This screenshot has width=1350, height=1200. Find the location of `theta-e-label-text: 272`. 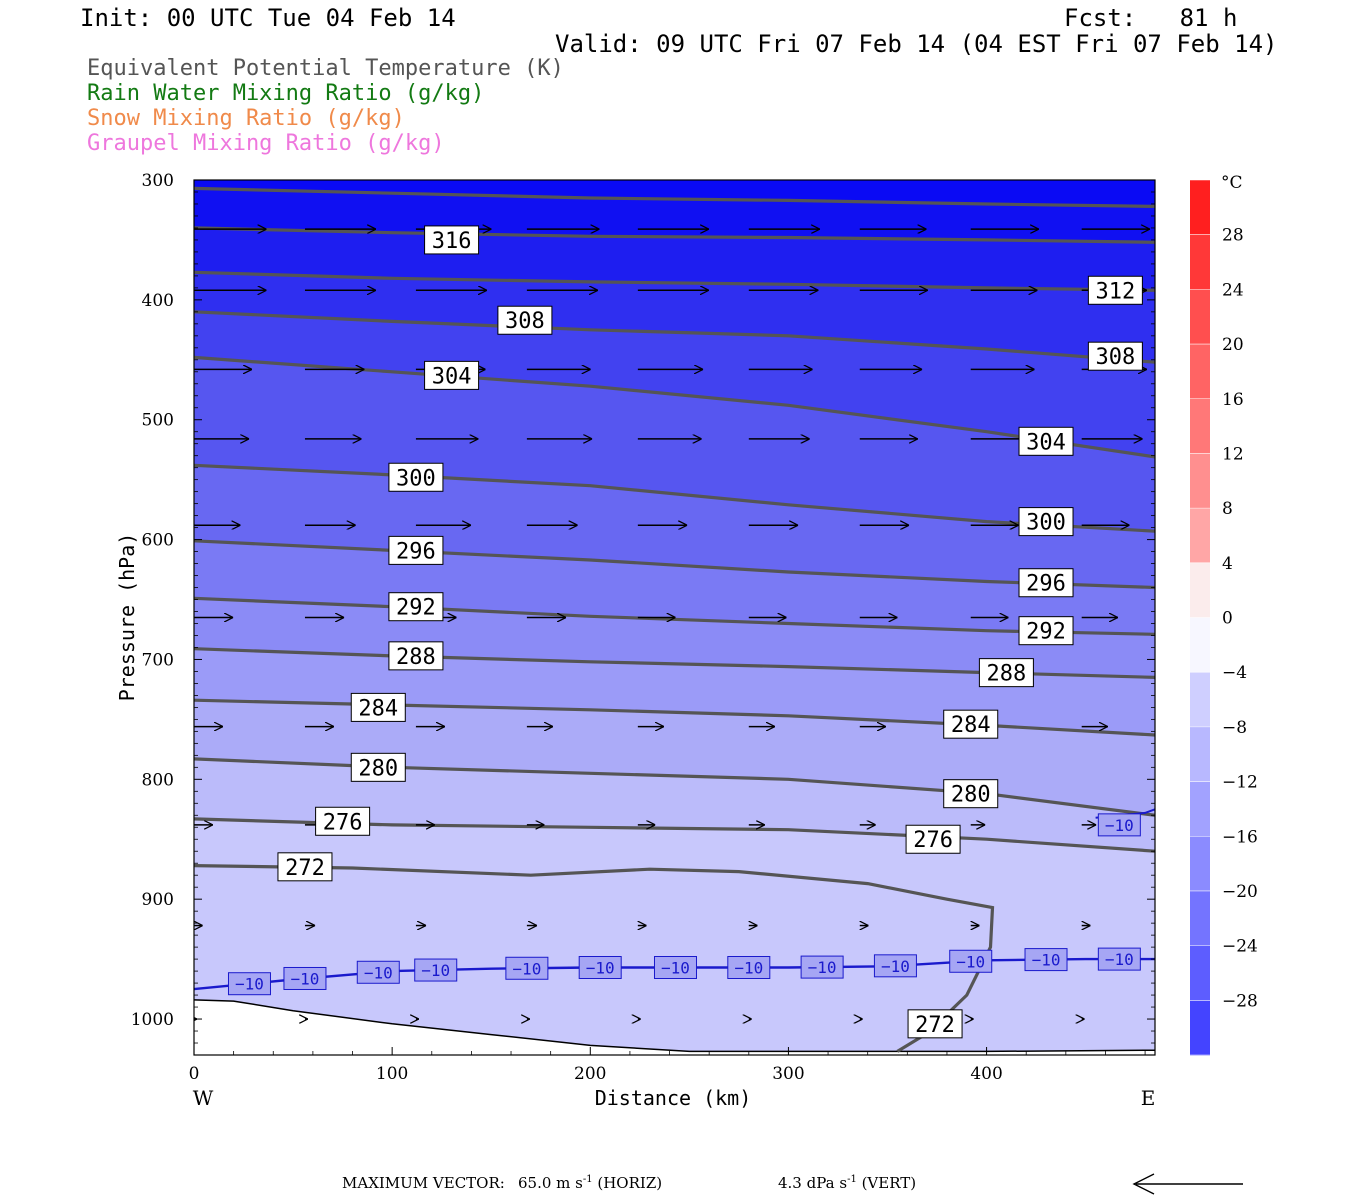

theta-e-label-text: 272 is located at coordinates (305, 868).